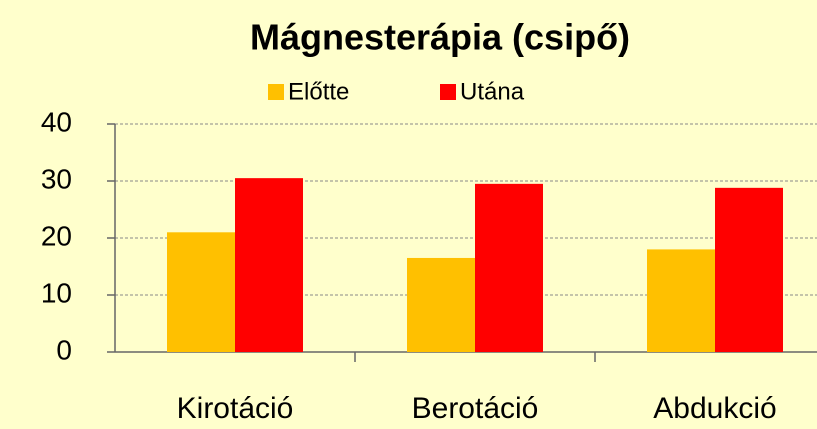 The width and height of the screenshot is (817, 429). I want to click on y-tick-label: 30, so click(56, 178).